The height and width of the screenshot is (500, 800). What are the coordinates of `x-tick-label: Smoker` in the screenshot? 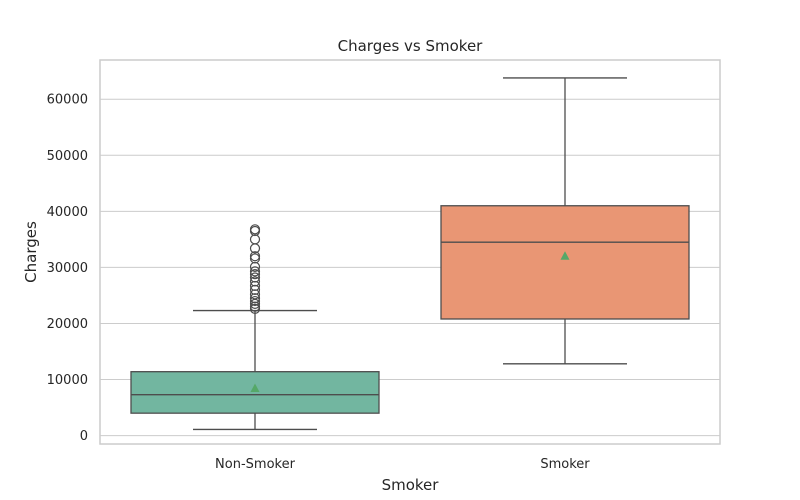 It's located at (565, 464).